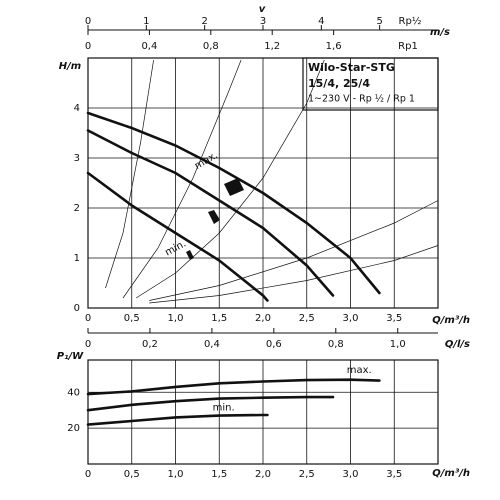 The height and width of the screenshot is (500, 500). What do you see at coordinates (339, 83) in the screenshot?
I see `chart-subtitle: 15/4, 25/4` at bounding box center [339, 83].